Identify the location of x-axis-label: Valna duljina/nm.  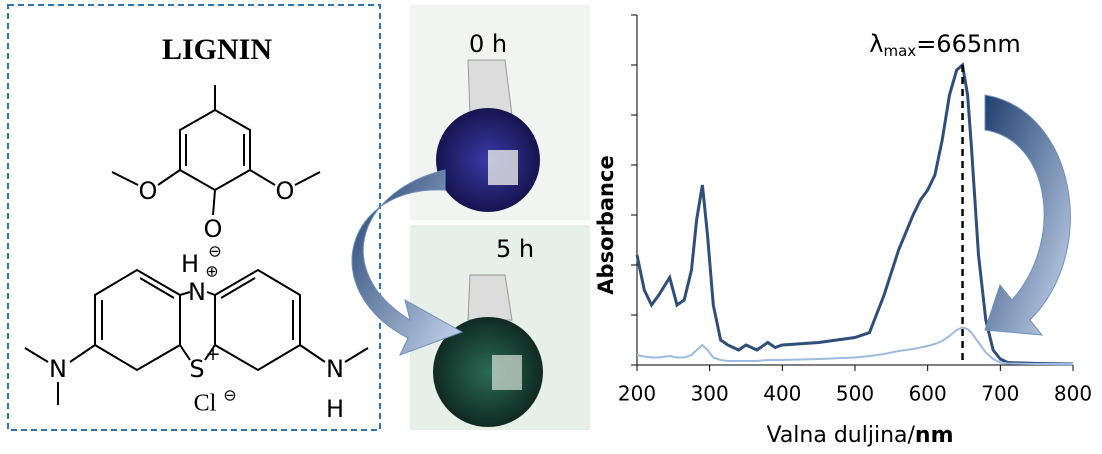
(859, 435).